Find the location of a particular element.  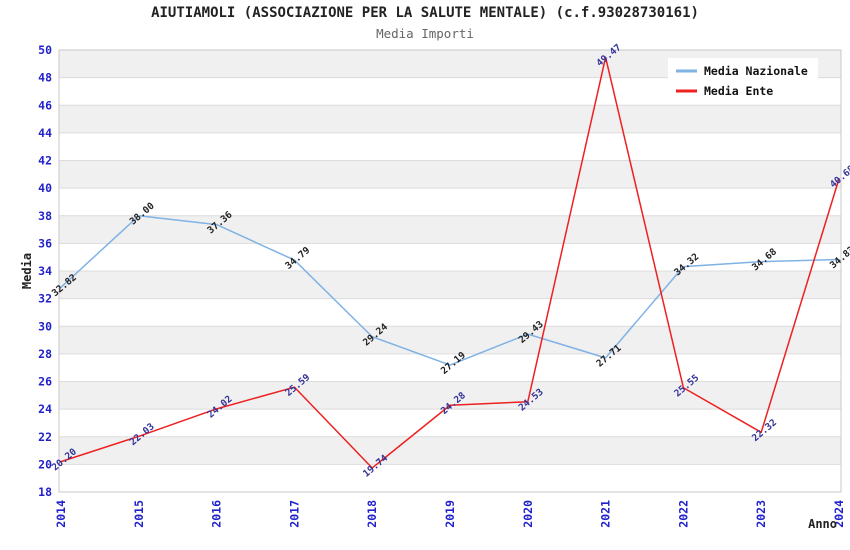

y-tick-label: 28 is located at coordinates (45, 354).